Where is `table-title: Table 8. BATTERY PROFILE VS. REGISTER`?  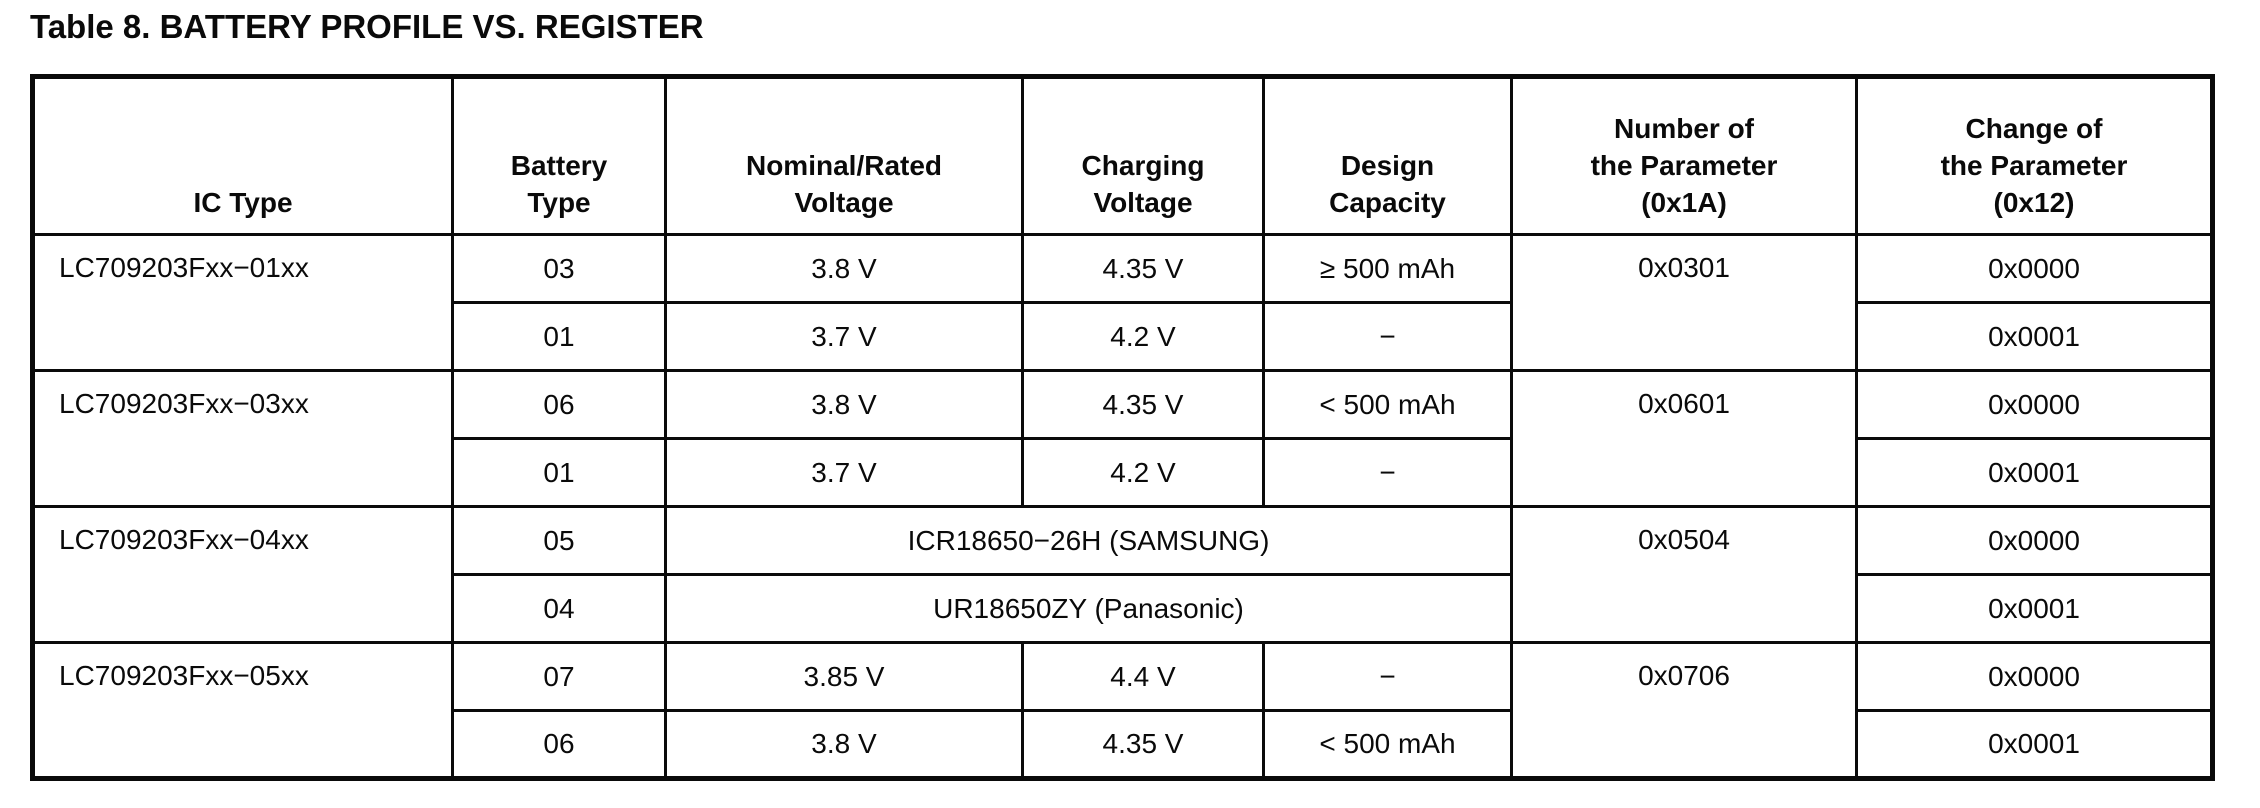 table-title: Table 8. BATTERY PROFILE VS. REGISTER is located at coordinates (367, 26).